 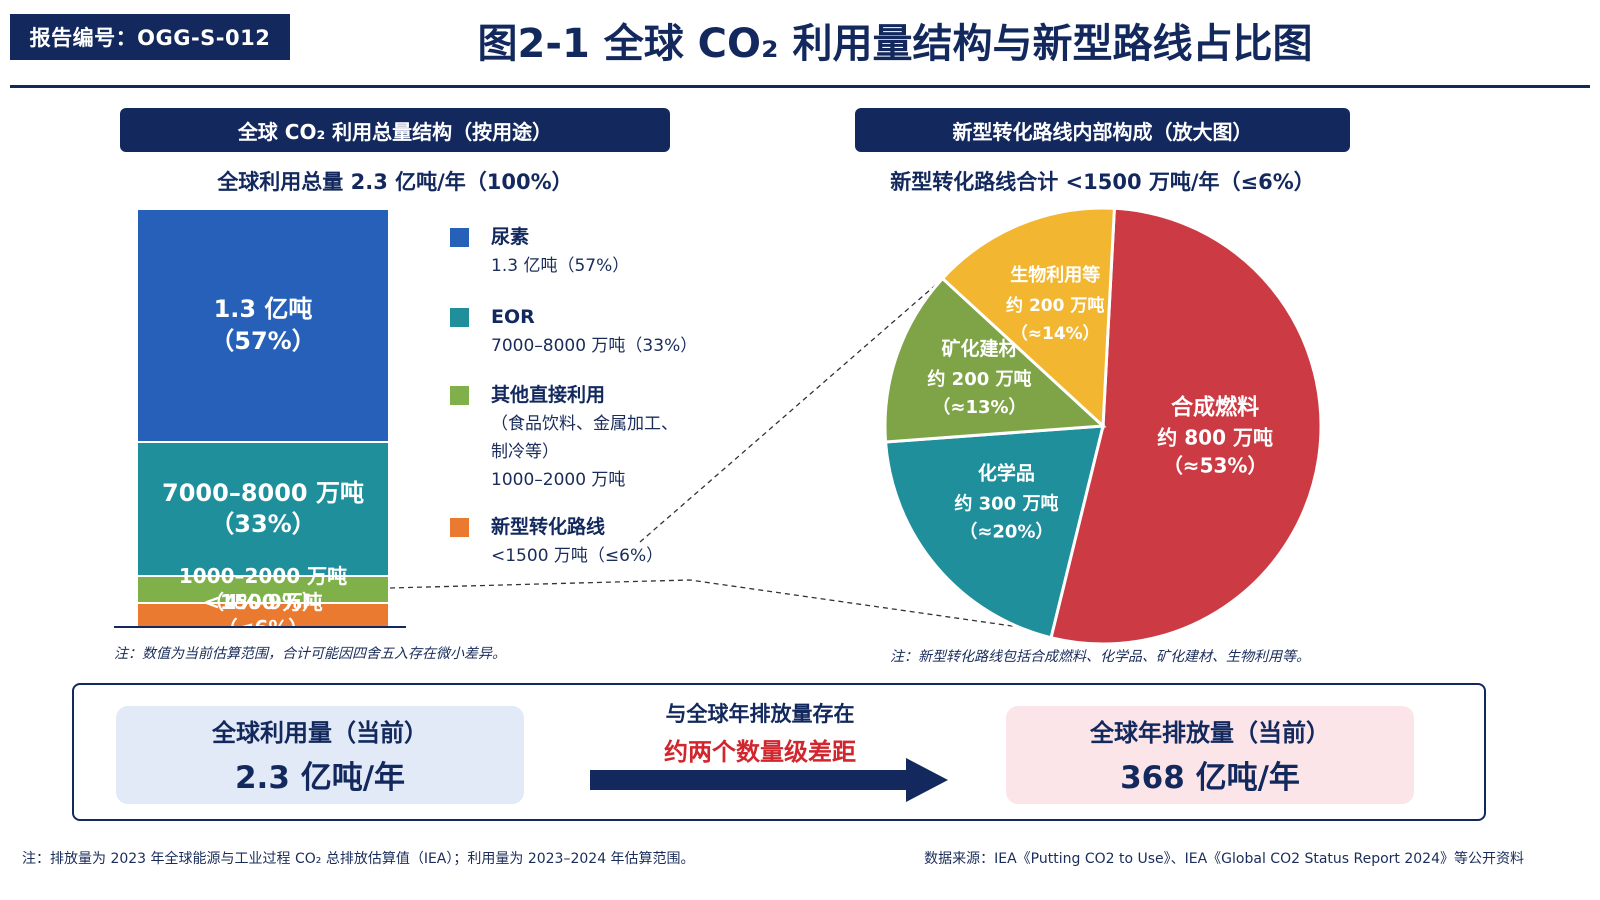 What do you see at coordinates (263, 340) in the screenshot?
I see `bar-segment-percent: （57%）` at bounding box center [263, 340].